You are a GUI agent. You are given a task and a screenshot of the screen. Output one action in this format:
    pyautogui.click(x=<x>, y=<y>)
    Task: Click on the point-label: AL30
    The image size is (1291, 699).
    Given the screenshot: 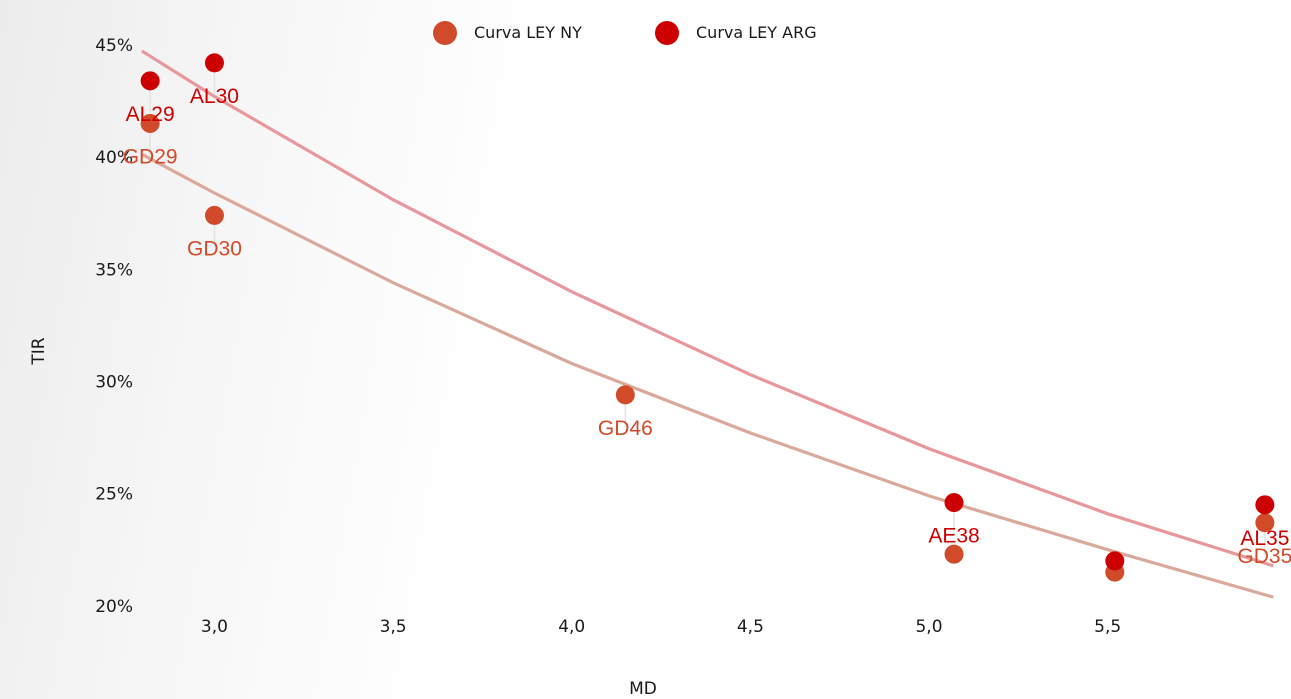 What is the action you would take?
    pyautogui.click(x=214, y=96)
    